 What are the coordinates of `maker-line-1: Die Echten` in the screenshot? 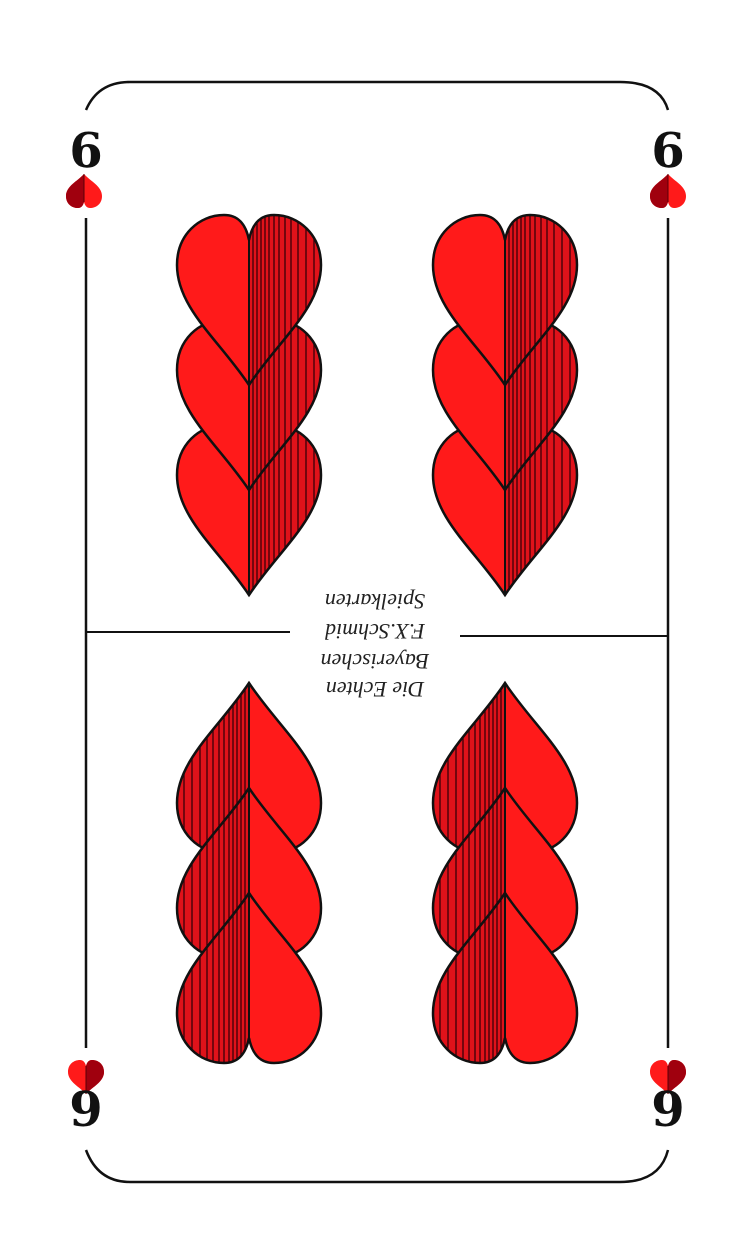 It's located at (375, 689).